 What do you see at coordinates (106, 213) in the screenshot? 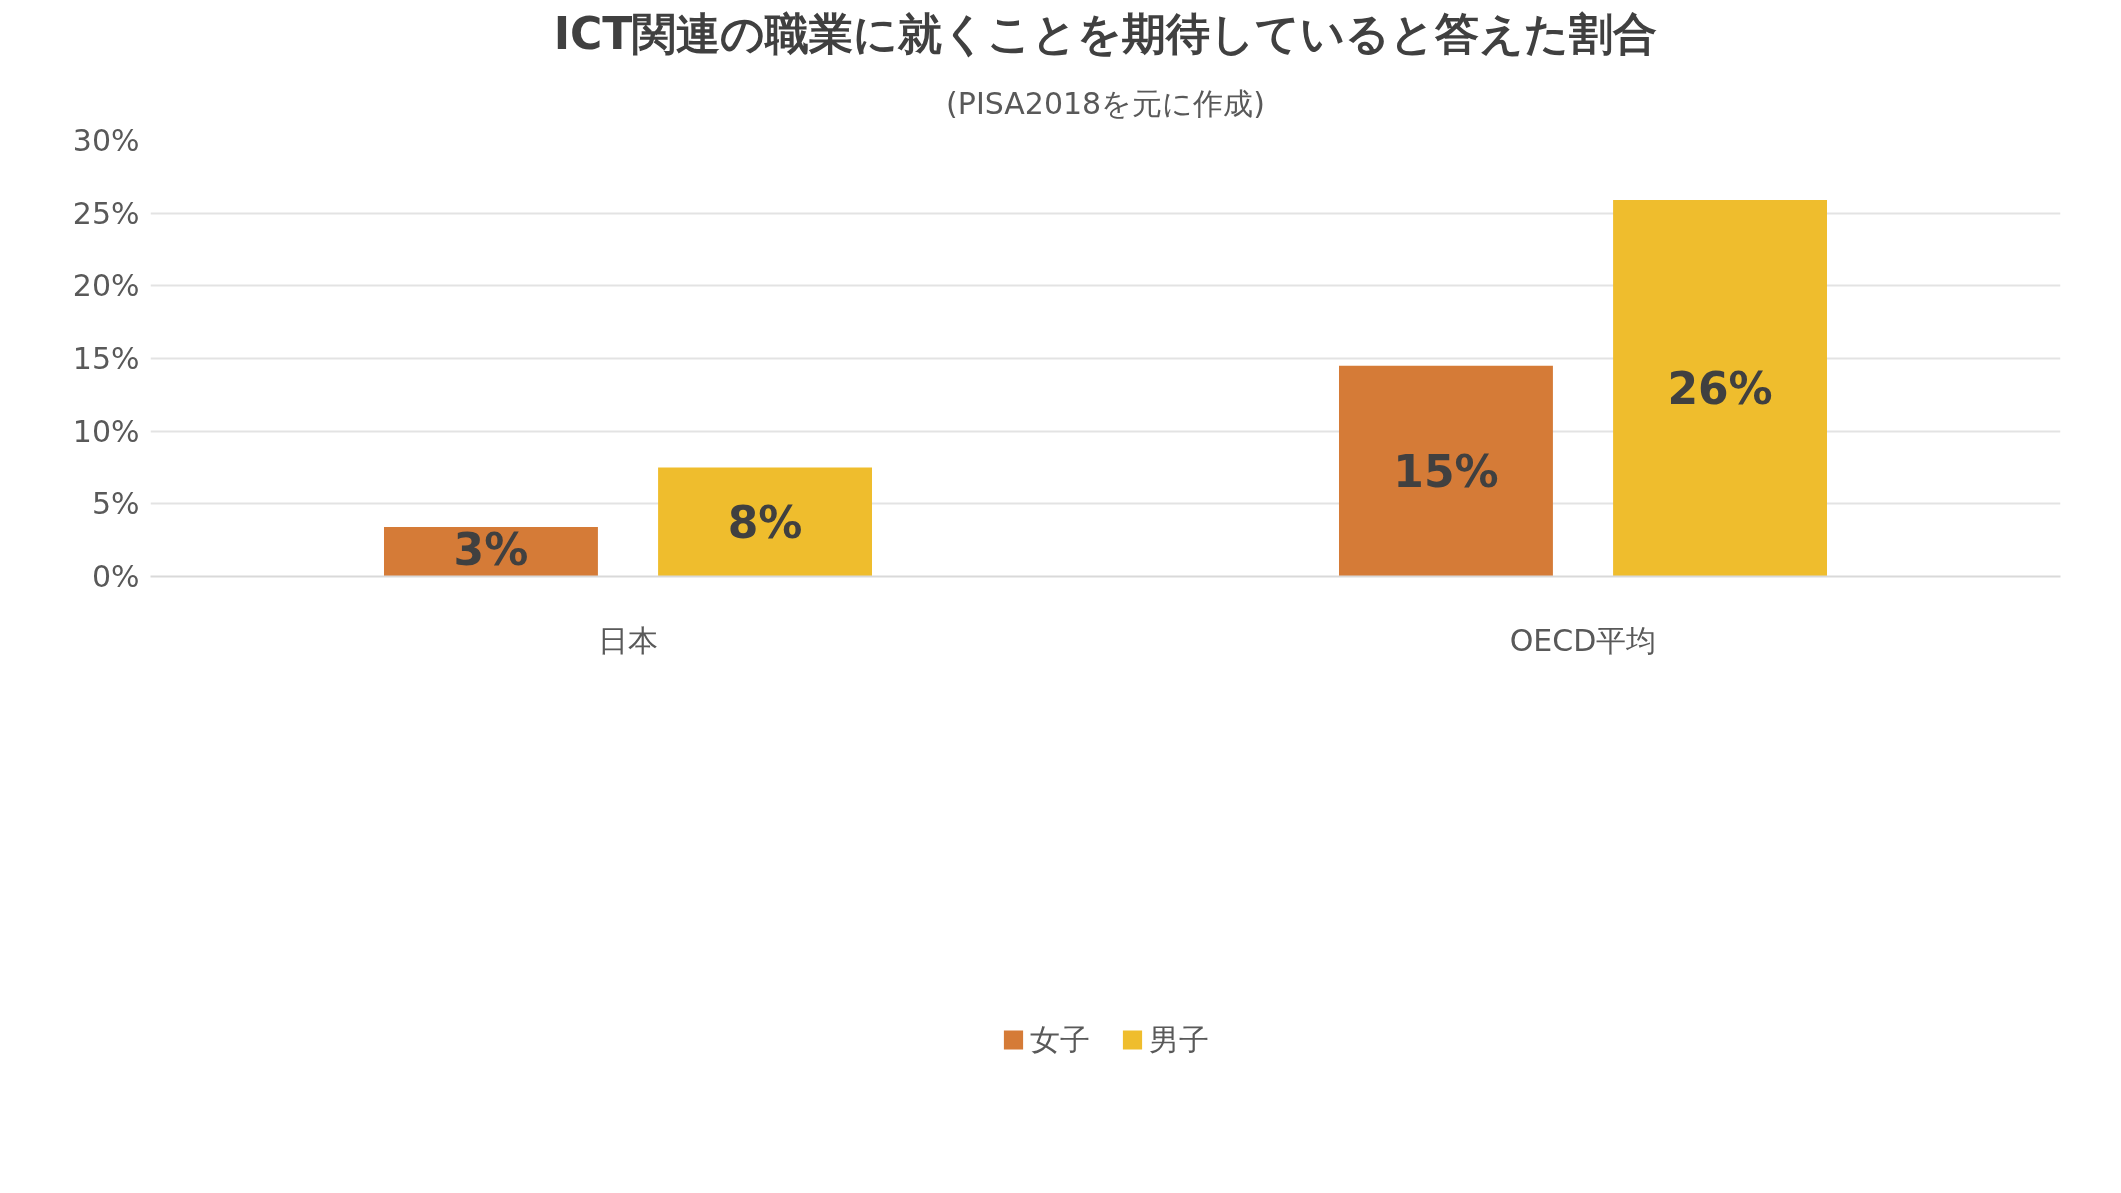
I see `y-tick-label: 25%` at bounding box center [106, 213].